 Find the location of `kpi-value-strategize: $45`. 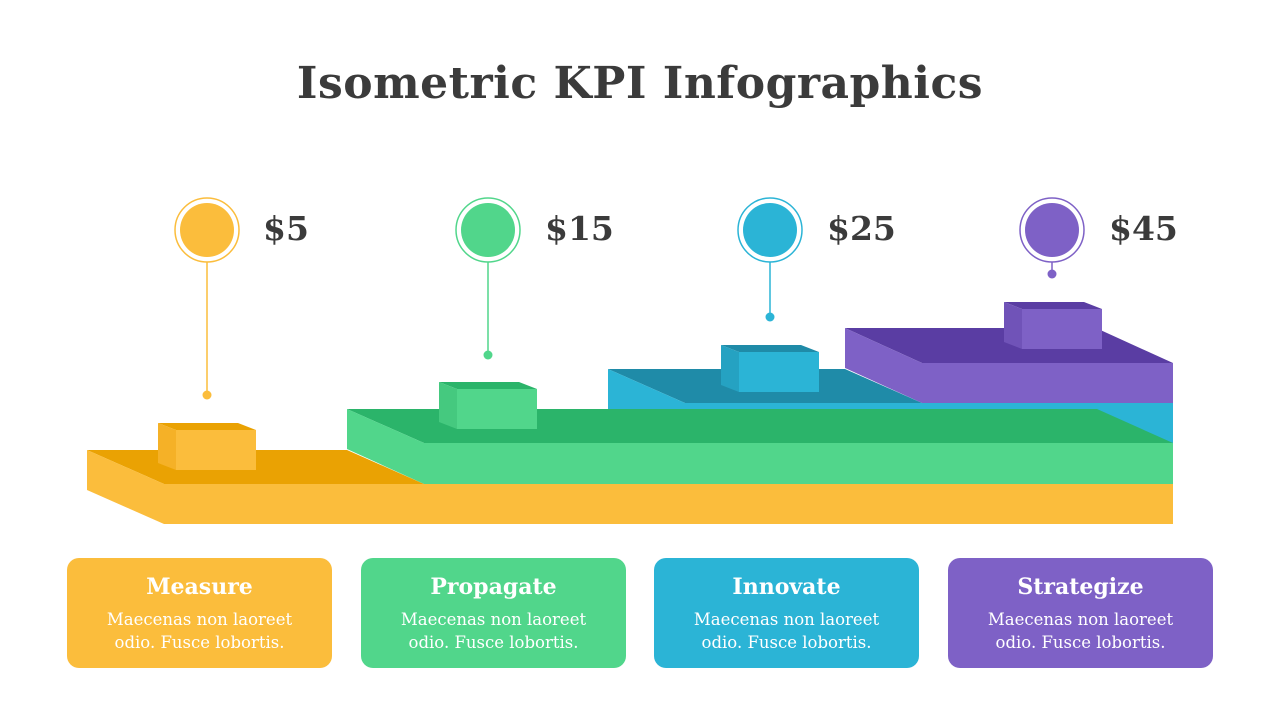

kpi-value-strategize: $45 is located at coordinates (1143, 228).